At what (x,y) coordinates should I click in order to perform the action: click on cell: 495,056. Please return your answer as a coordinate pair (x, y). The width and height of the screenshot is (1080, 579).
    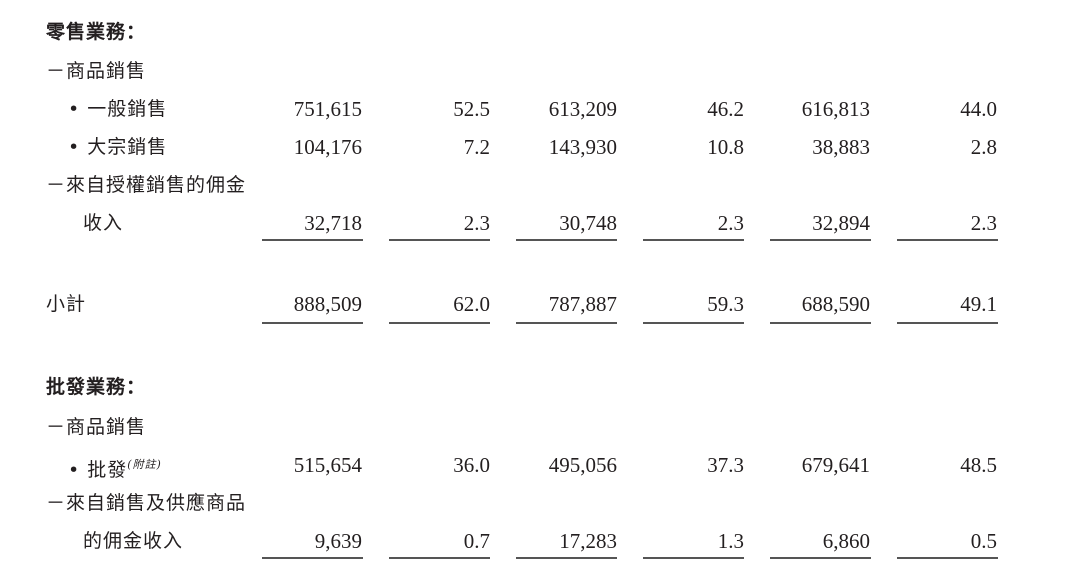
    Looking at the image, I should click on (582, 465).